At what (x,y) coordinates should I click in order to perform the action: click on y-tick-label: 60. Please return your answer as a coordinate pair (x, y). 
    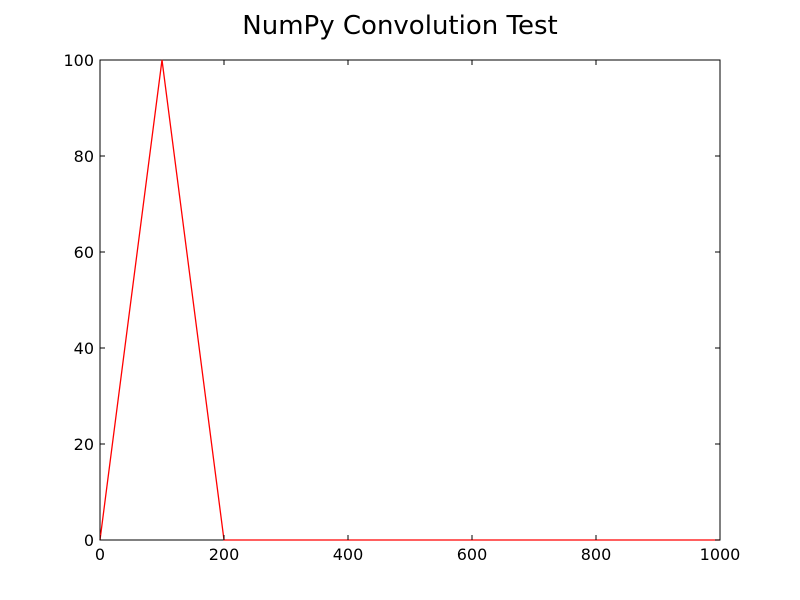
    Looking at the image, I should click on (84, 252).